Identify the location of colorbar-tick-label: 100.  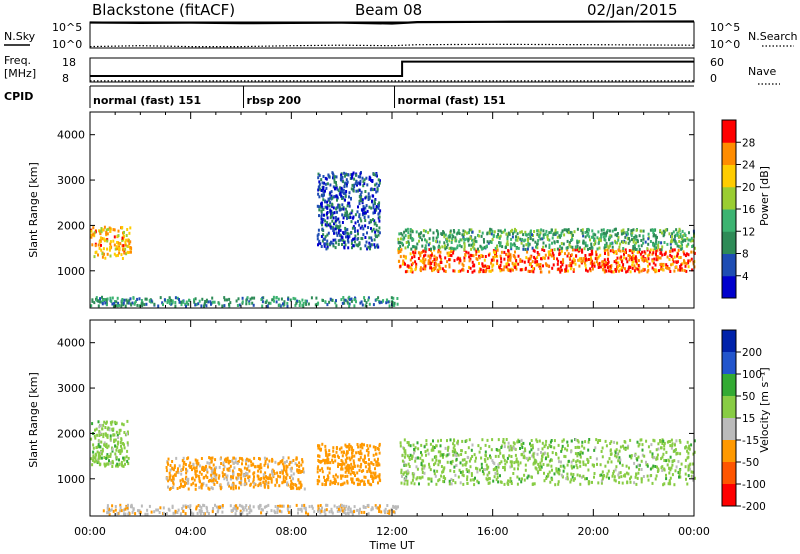
(752, 375).